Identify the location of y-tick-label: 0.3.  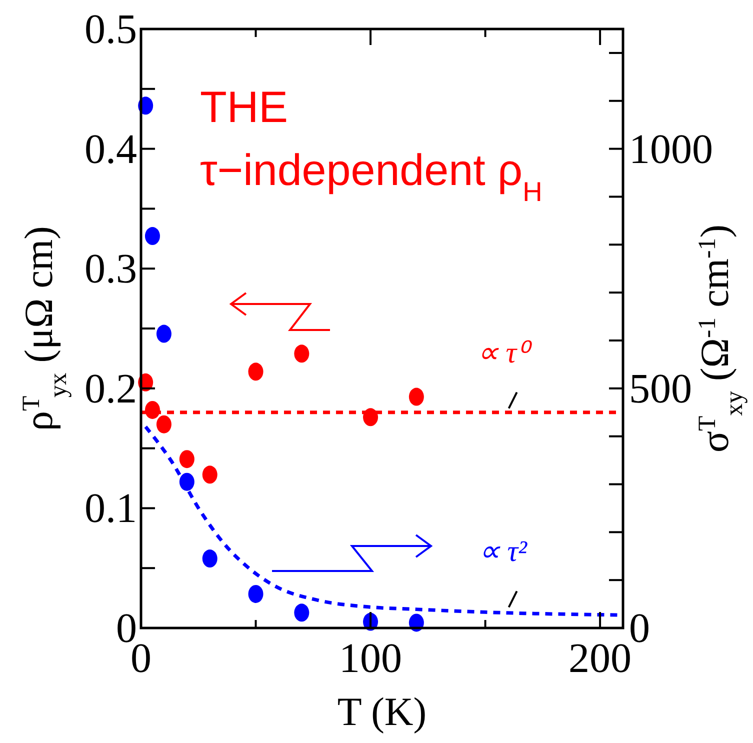
(110, 269).